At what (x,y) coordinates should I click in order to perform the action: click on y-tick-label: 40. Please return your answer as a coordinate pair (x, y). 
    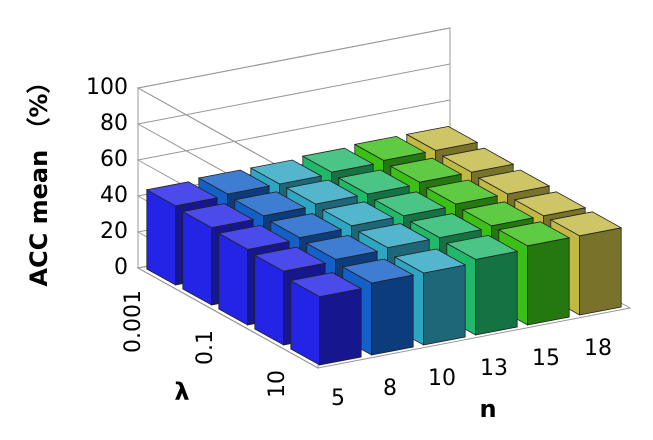
    Looking at the image, I should click on (114, 195).